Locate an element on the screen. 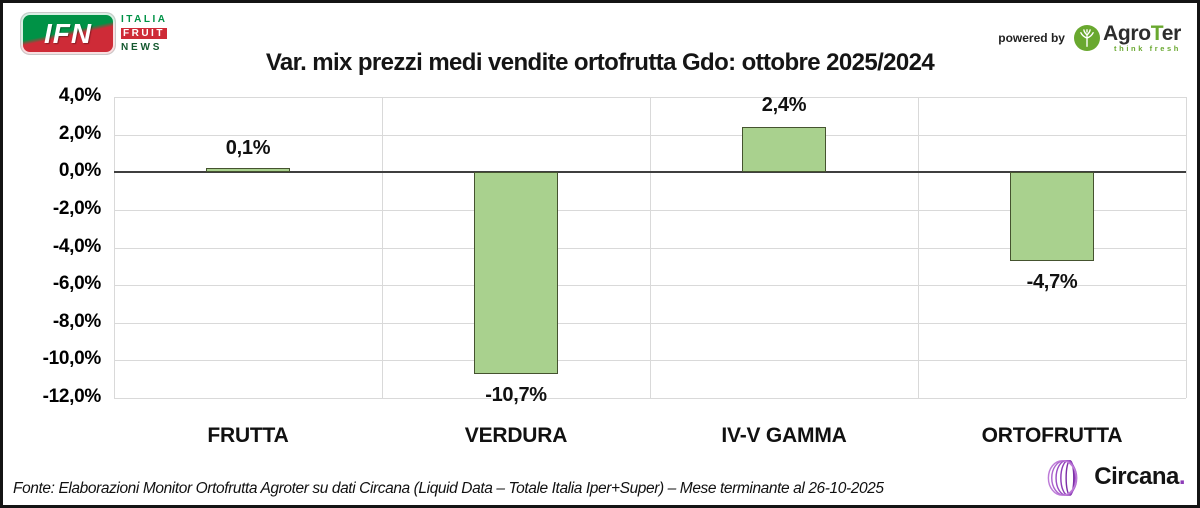 This screenshot has height=508, width=1200. agroter-wordmark: AgroTer think fresh is located at coordinates (1142, 38).